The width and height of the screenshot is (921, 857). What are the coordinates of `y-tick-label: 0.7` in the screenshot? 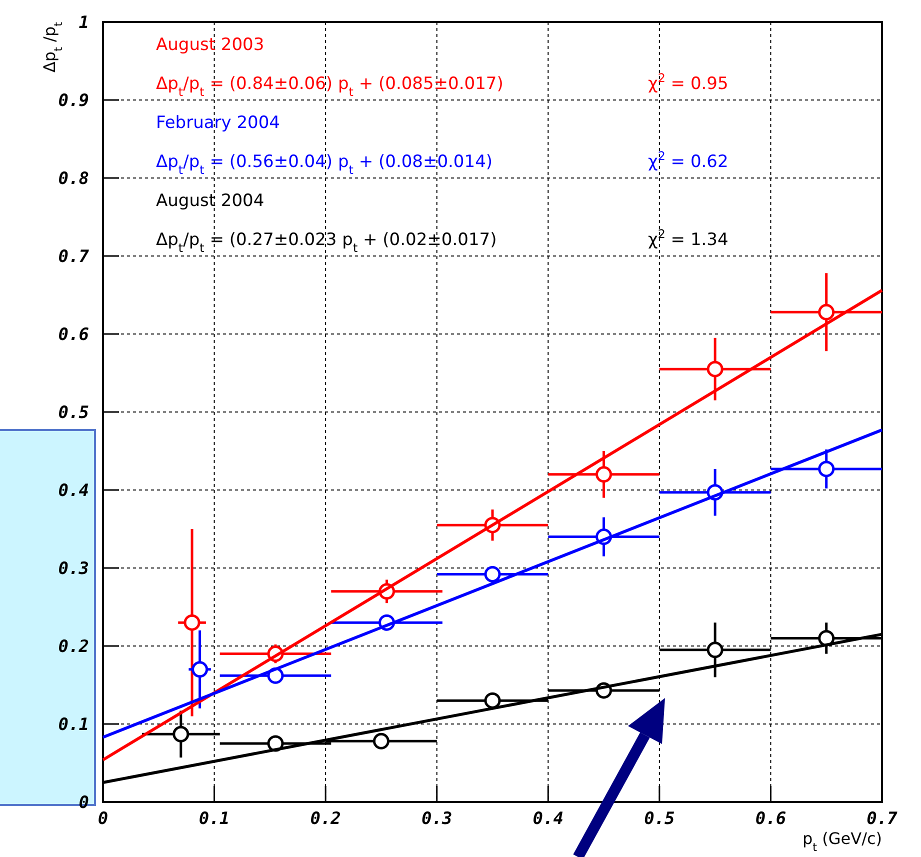 It's located at (74, 257).